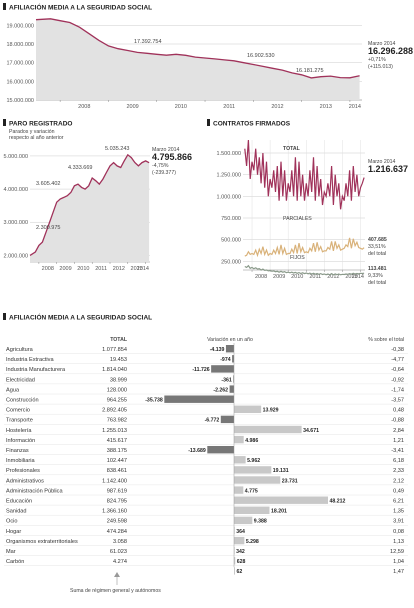 The height and width of the screenshot is (608, 414). I want to click on paro-area, so click(90, 208).